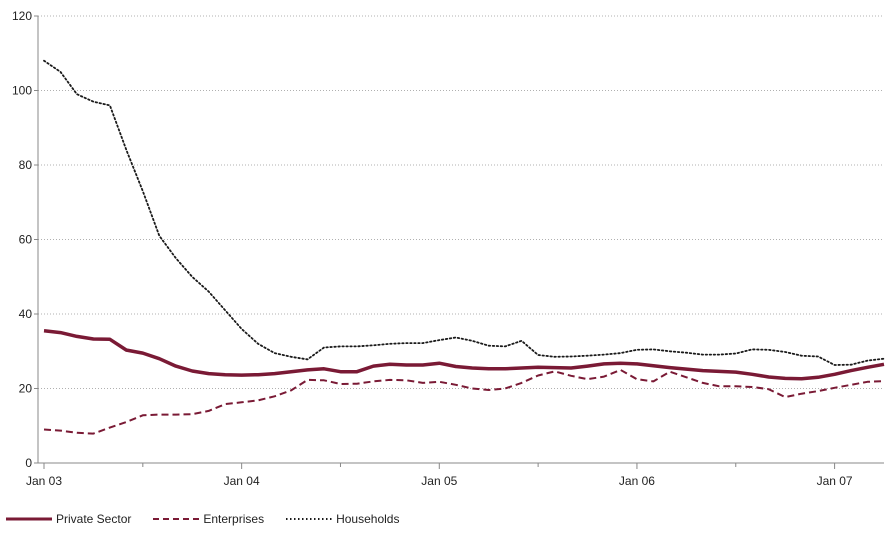 This screenshot has height=535, width=886. Describe the element at coordinates (26, 240) in the screenshot. I see `y-tick-label: 60` at that location.